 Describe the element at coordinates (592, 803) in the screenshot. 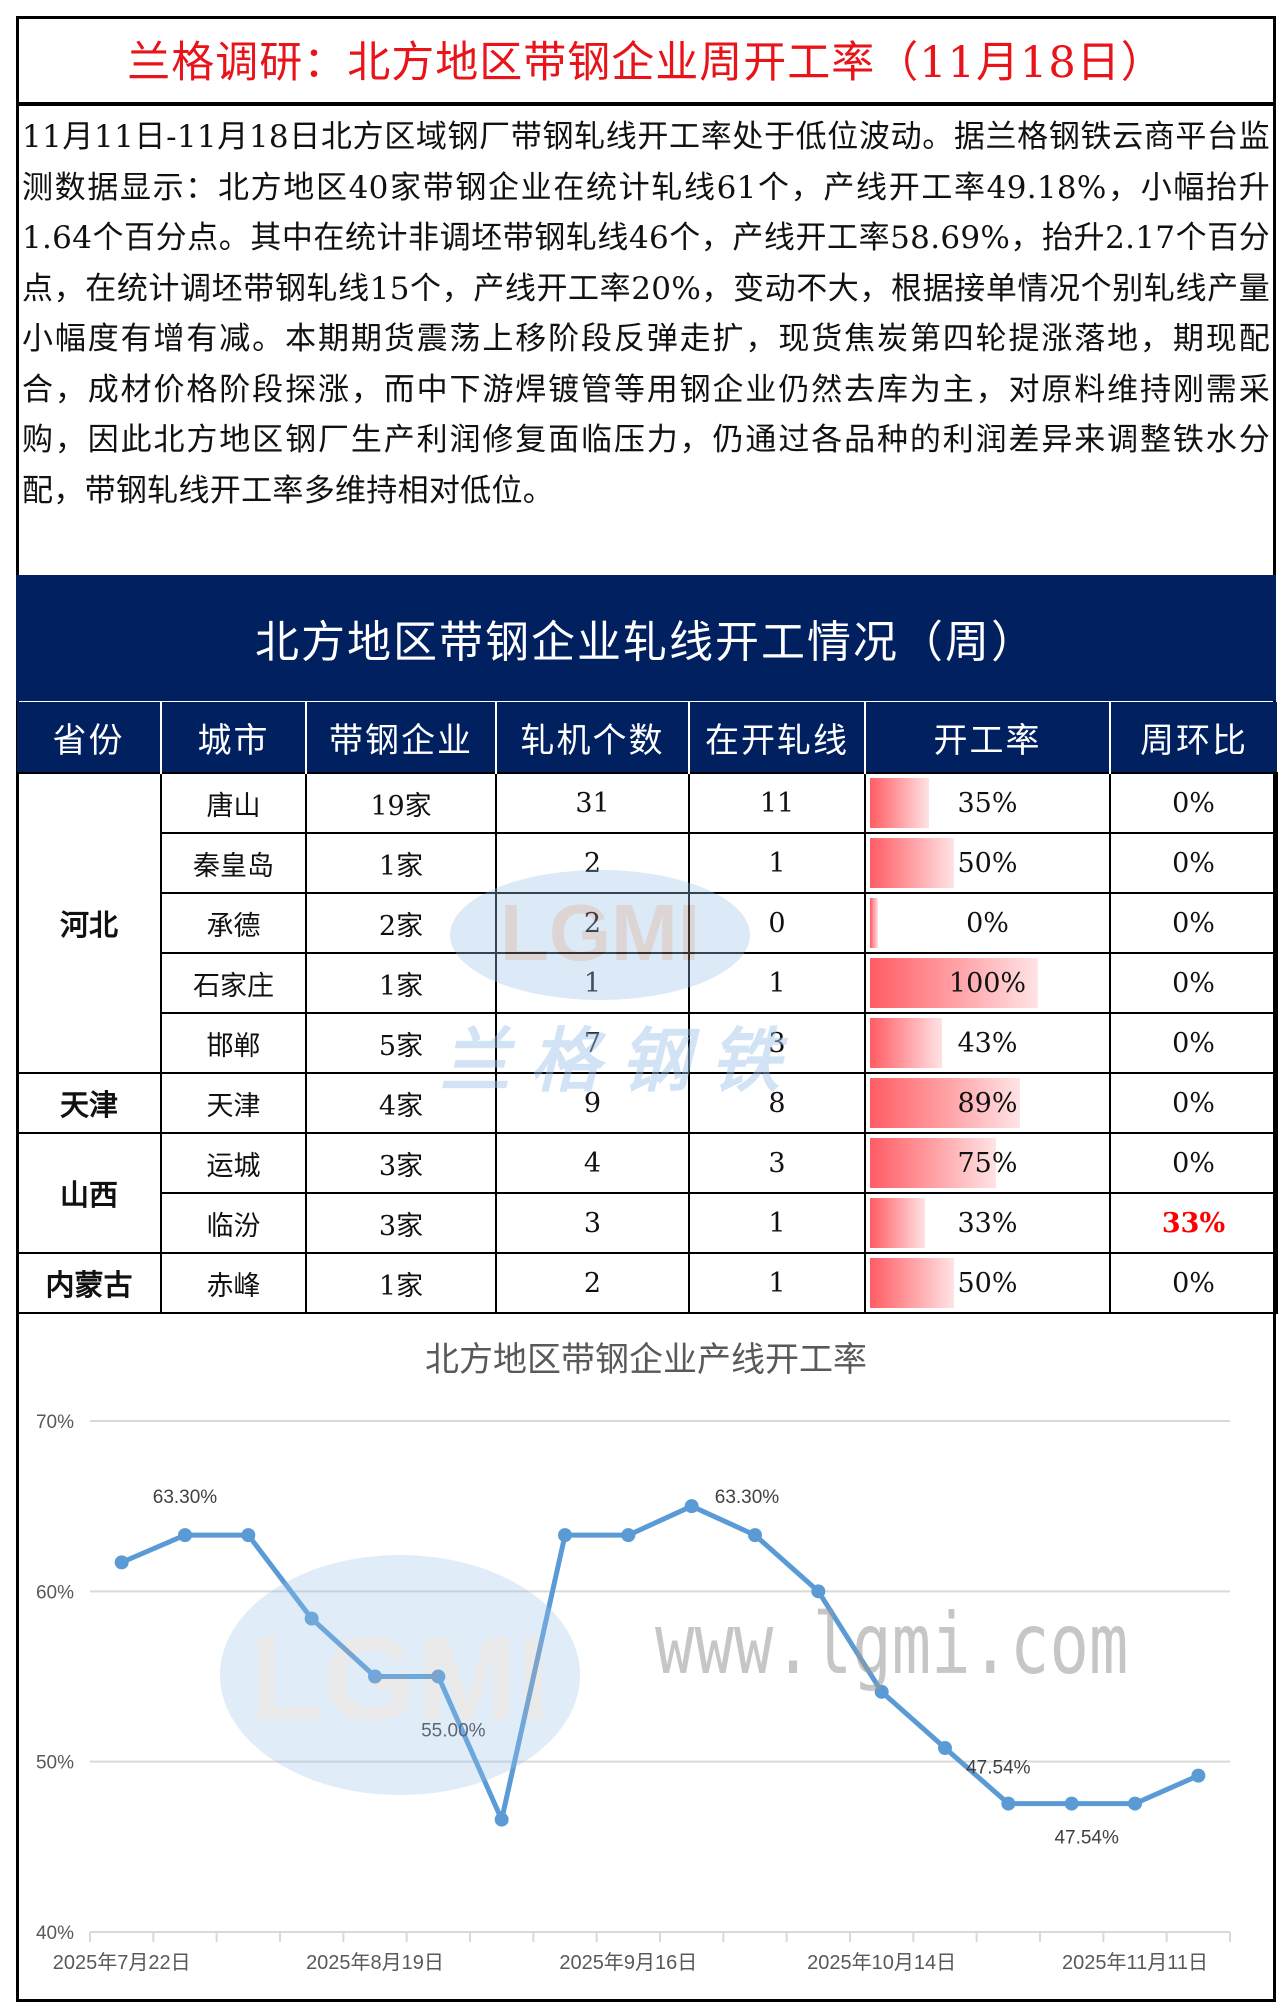

I see `mills-cell: 31` at that location.